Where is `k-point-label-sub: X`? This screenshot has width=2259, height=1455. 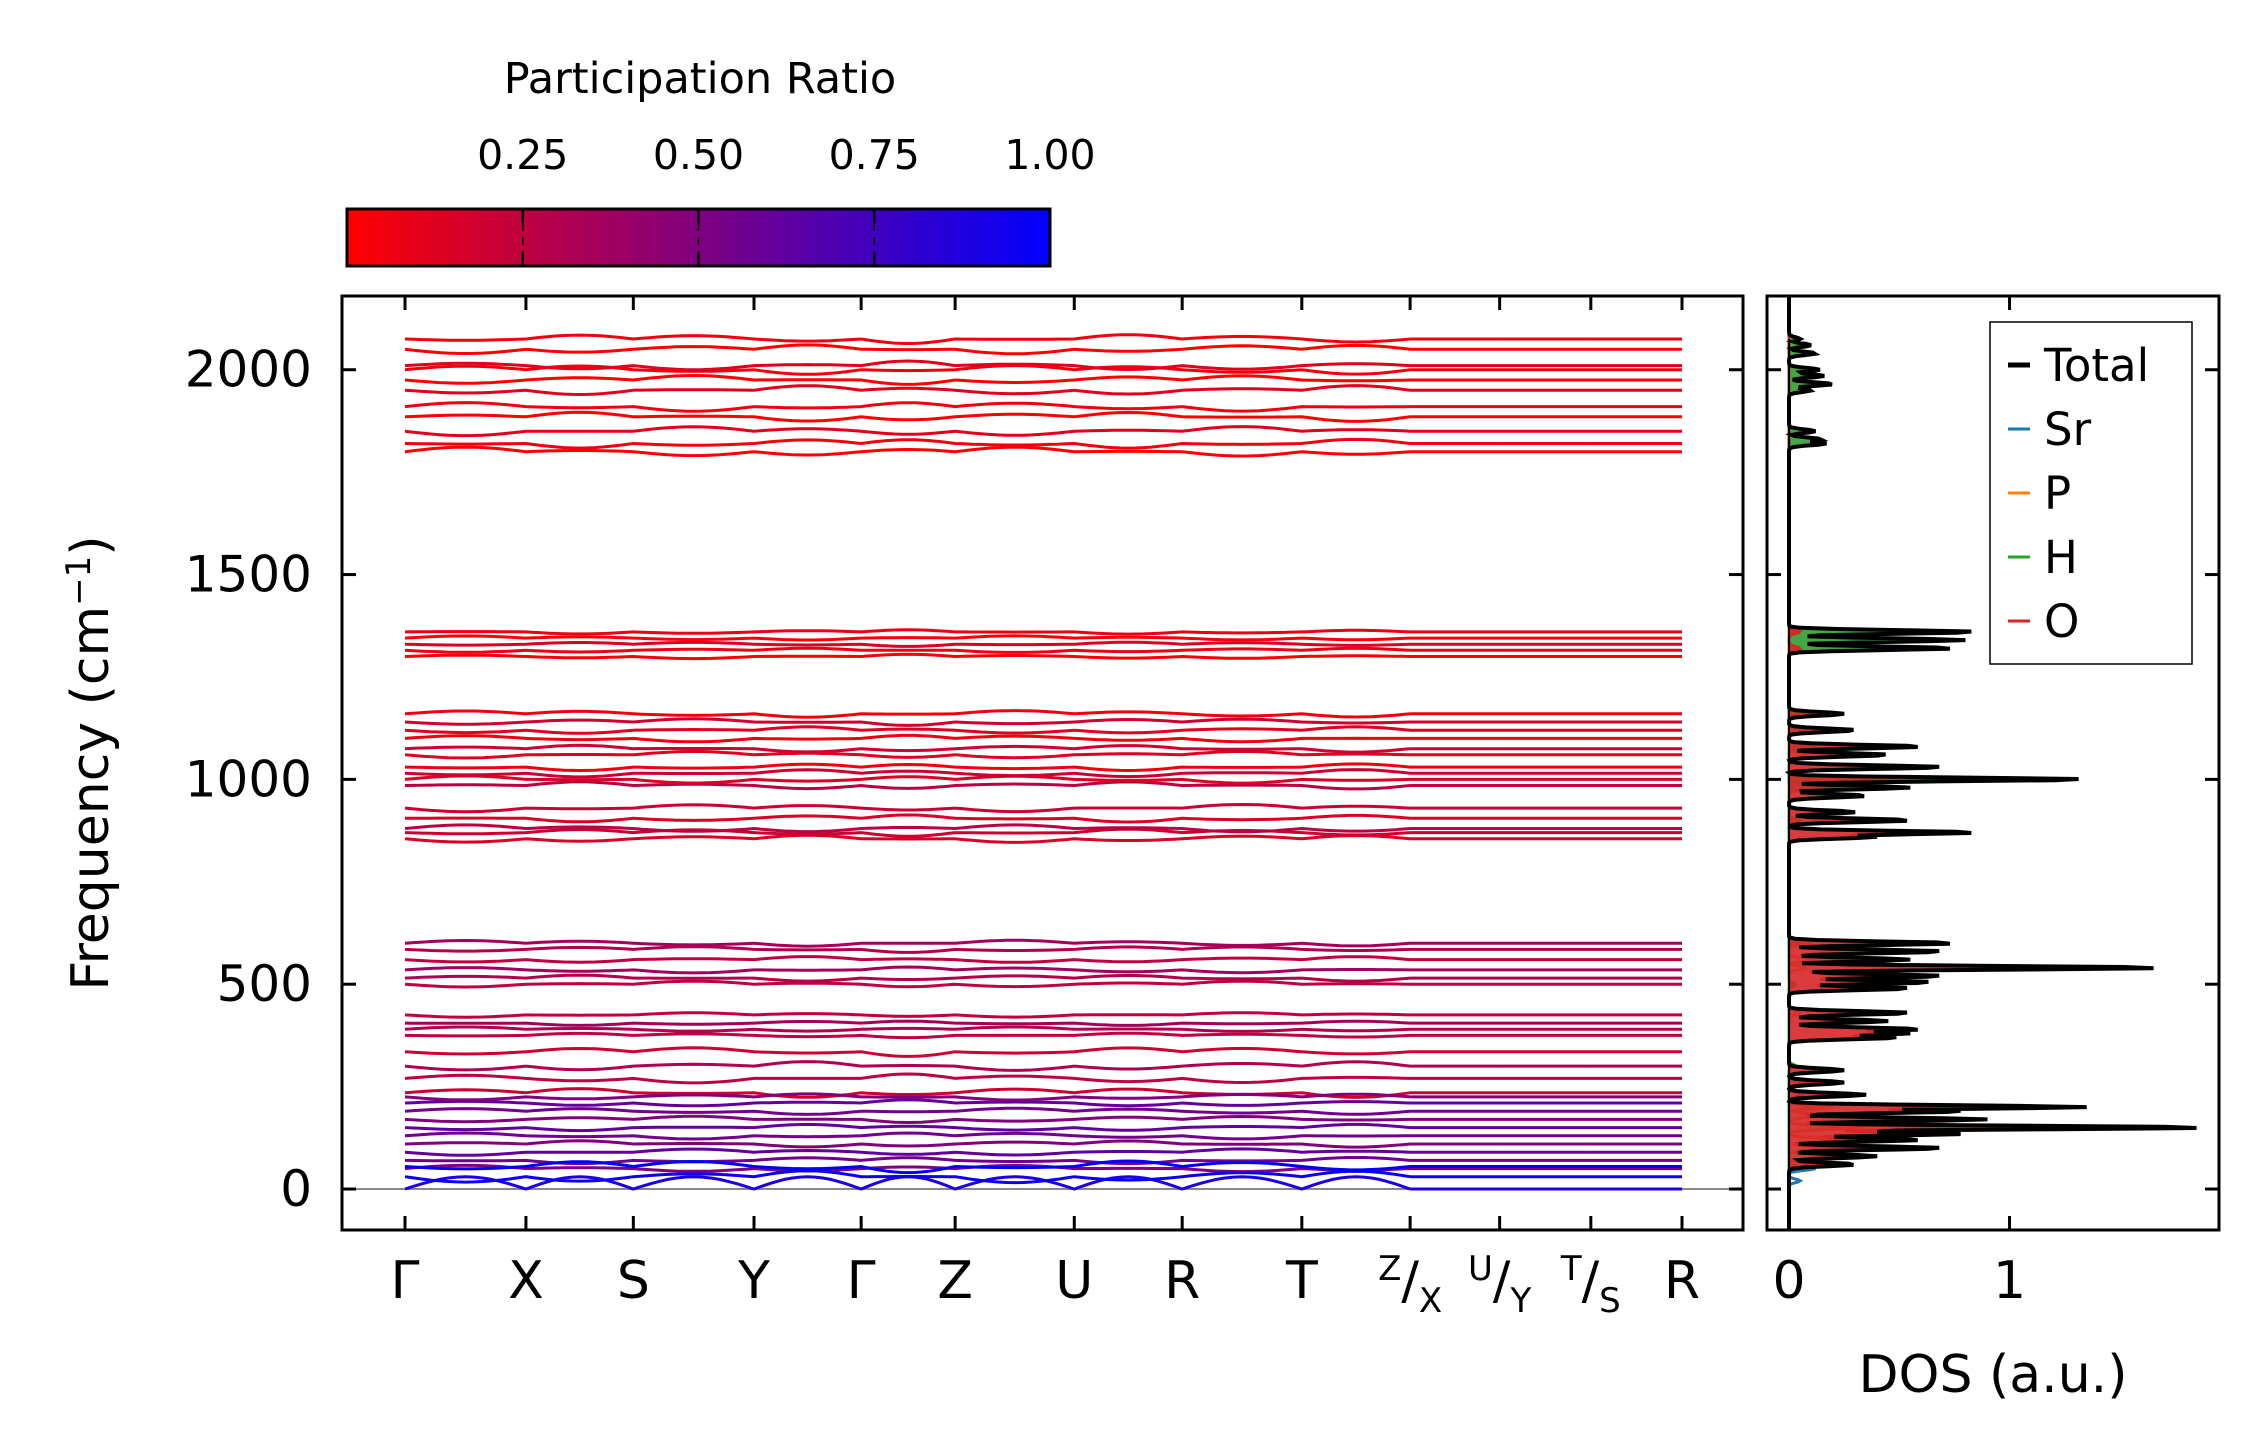
k-point-label-sub: X is located at coordinates (1430, 1301).